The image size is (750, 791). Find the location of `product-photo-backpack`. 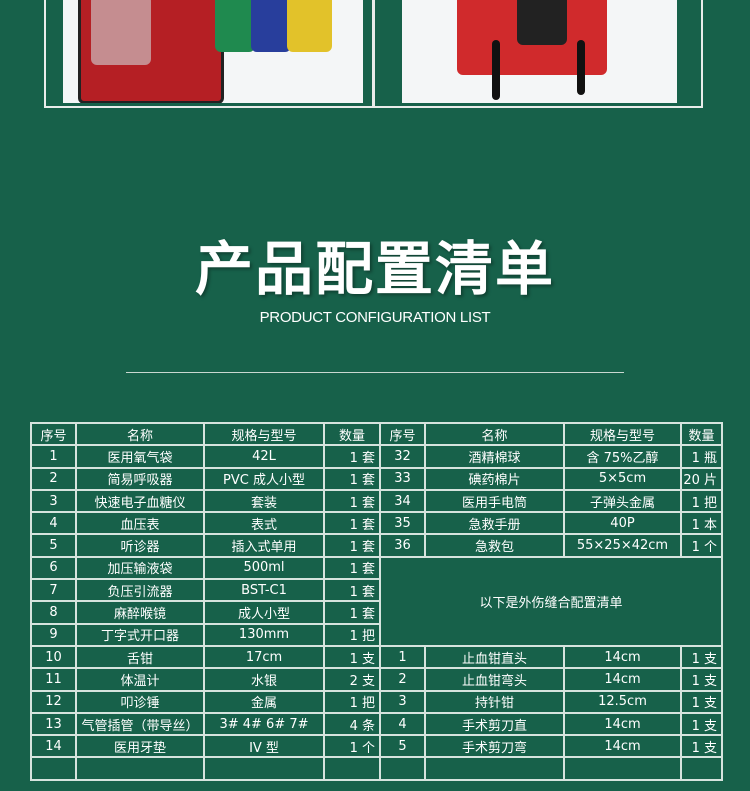

product-photo-backpack is located at coordinates (539, 51).